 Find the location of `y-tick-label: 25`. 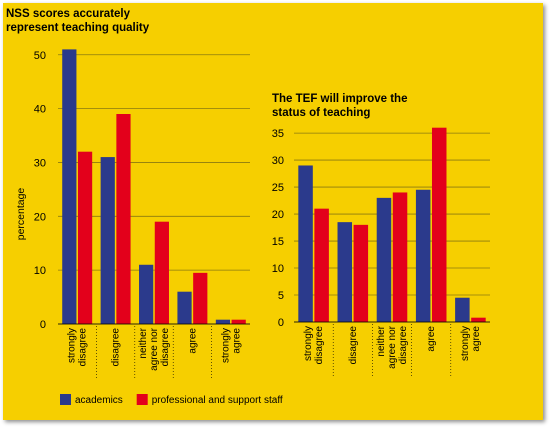

y-tick-label: 25 is located at coordinates (278, 188).